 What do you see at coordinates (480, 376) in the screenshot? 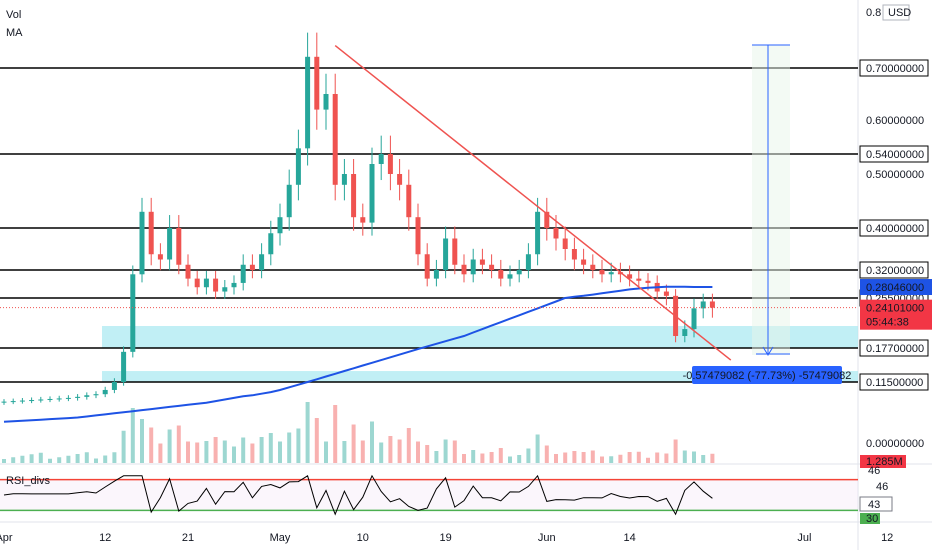
I see `support-zone-lower` at bounding box center [480, 376].